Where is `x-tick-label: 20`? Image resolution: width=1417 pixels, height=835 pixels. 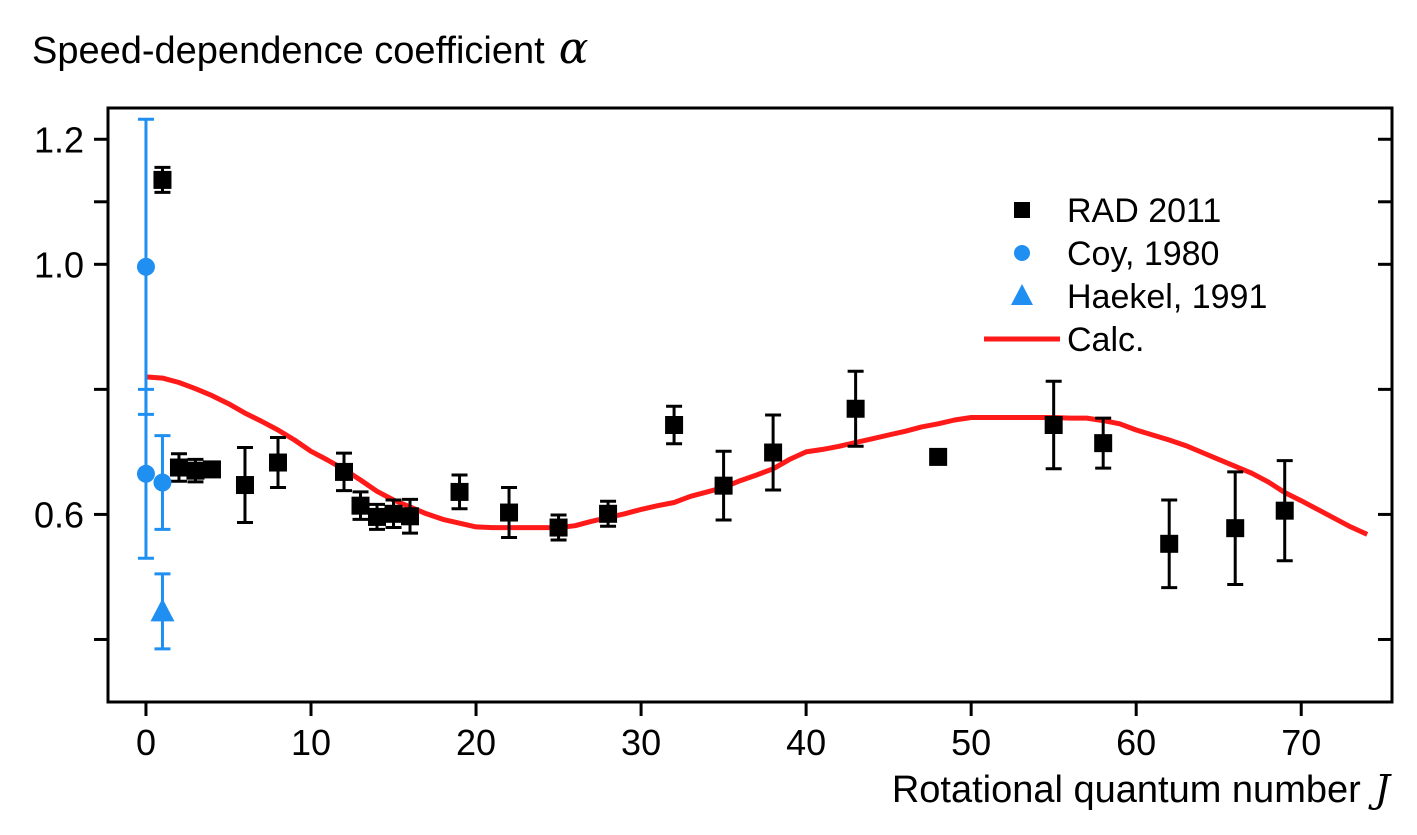 x-tick-label: 20 is located at coordinates (476, 742).